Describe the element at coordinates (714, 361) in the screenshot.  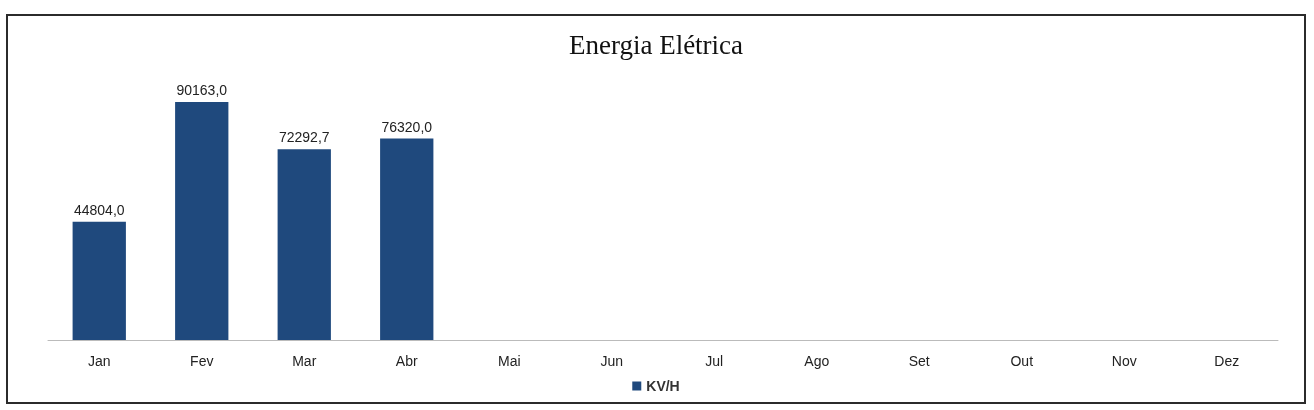
I see `x-tick-label: Jul` at that location.